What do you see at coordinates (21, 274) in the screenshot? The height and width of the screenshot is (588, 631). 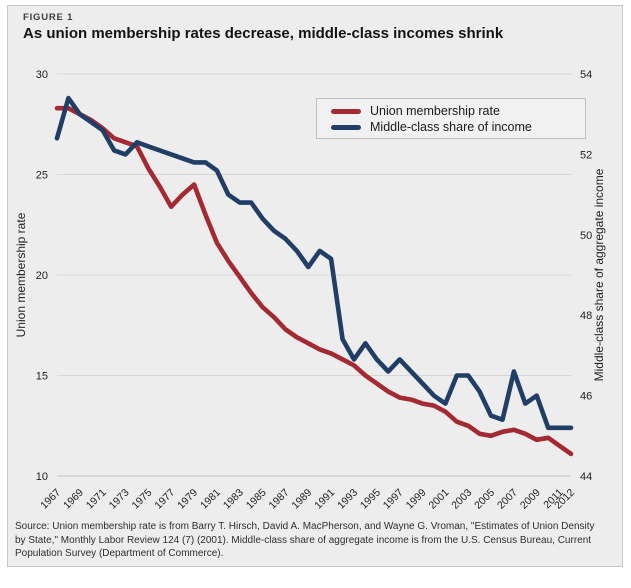 I see `left-axis-title: Union membership rate` at bounding box center [21, 274].